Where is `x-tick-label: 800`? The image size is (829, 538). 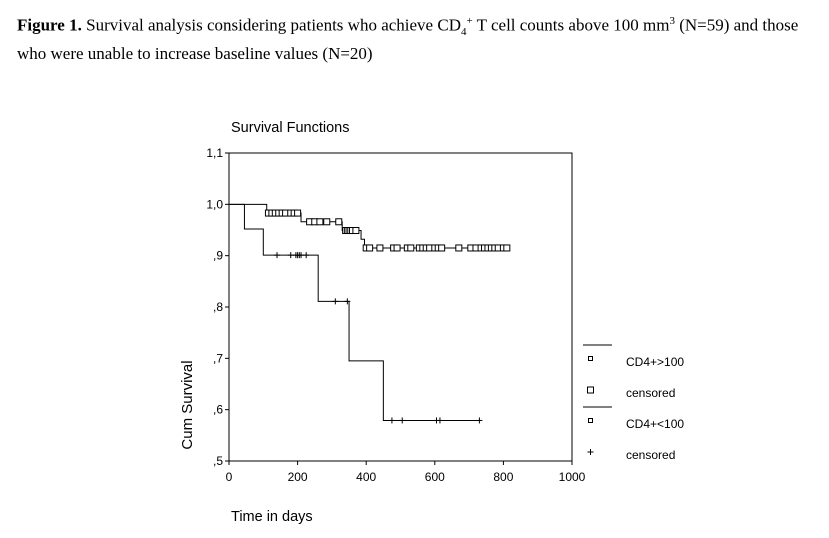 x-tick-label: 800 is located at coordinates (503, 477).